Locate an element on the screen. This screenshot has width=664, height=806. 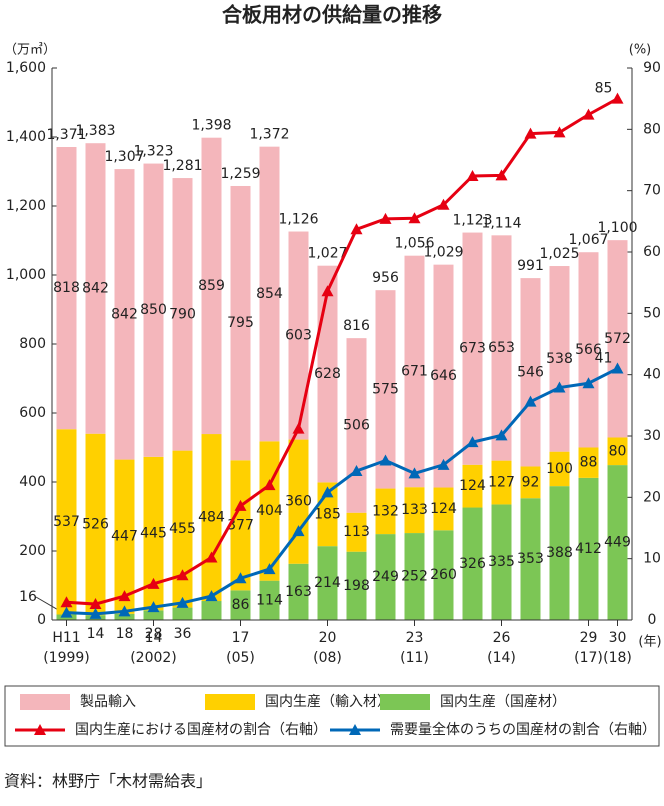
y2-tick-label: 70 is located at coordinates (652, 191).